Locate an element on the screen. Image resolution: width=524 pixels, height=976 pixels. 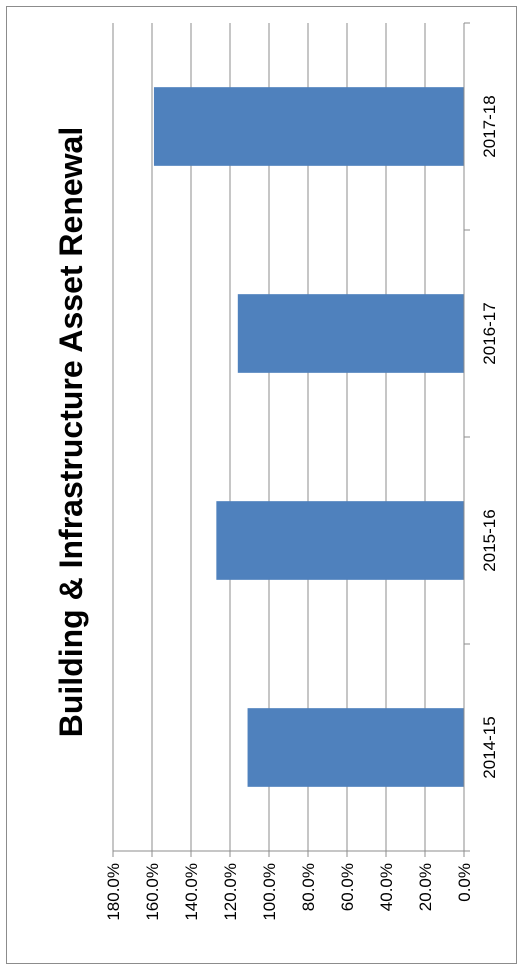
value-tick-label: 80.0% is located at coordinates (308, 887).